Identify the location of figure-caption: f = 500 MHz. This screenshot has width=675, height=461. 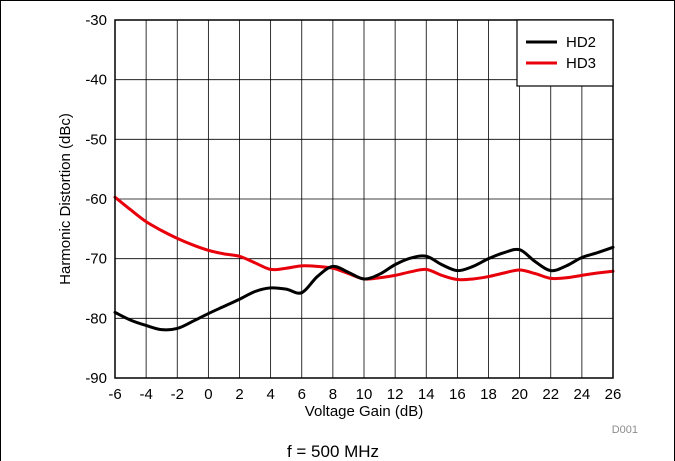
(333, 451).